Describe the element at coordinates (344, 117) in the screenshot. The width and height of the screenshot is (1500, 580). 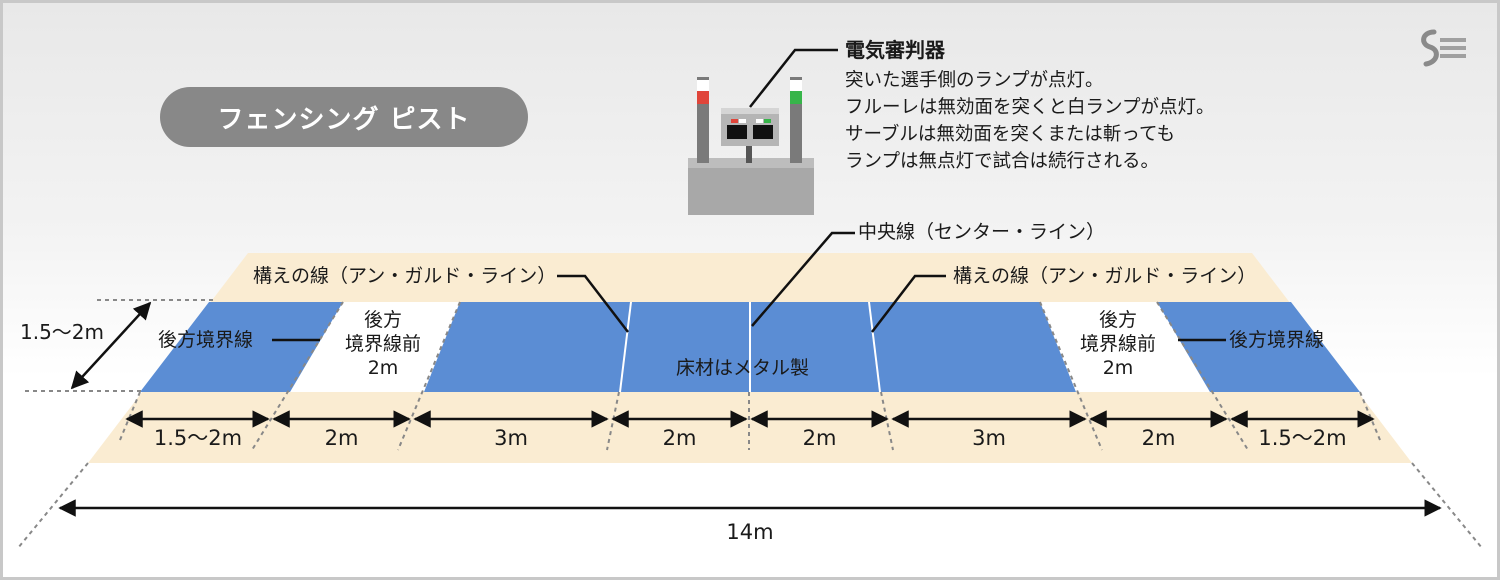
I see `page-title: フェンシング ピスト` at that location.